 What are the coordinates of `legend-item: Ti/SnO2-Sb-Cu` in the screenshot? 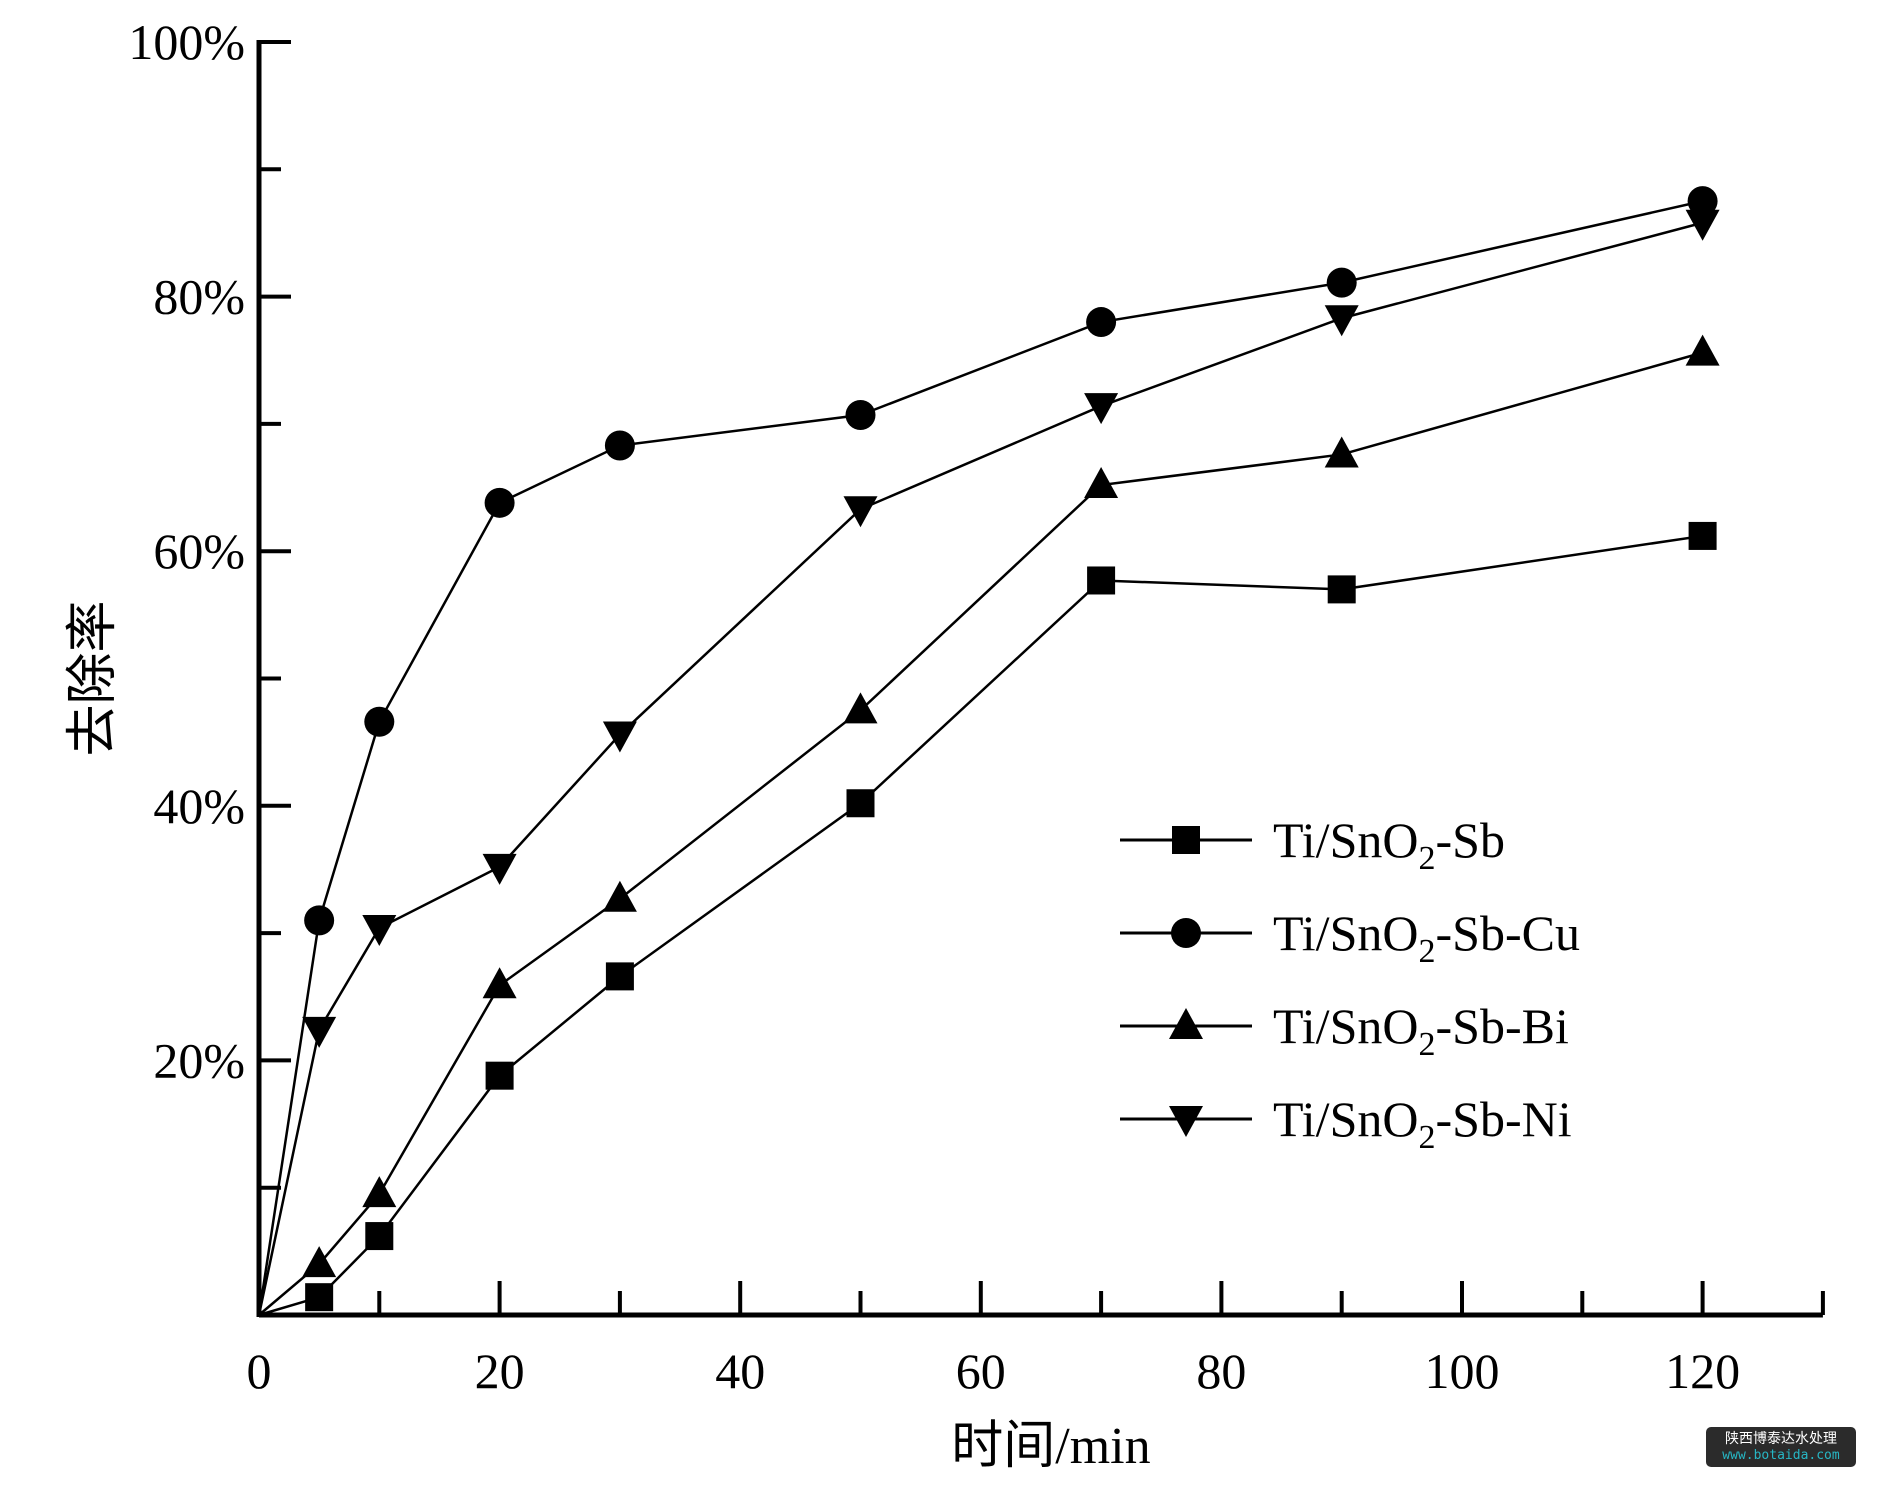 It's located at (1350, 937).